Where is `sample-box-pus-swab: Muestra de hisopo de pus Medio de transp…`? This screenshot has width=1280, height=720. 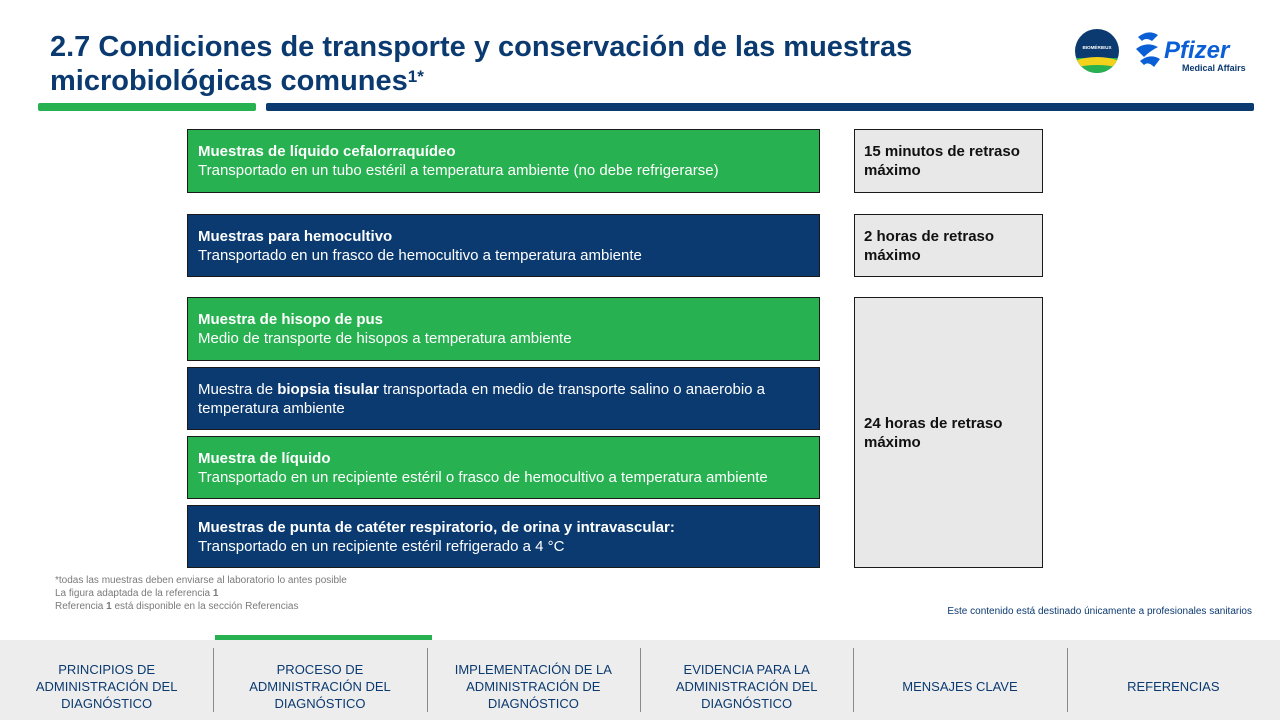 sample-box-pus-swab: Muestra de hisopo de pus Medio de transp… is located at coordinates (503, 329).